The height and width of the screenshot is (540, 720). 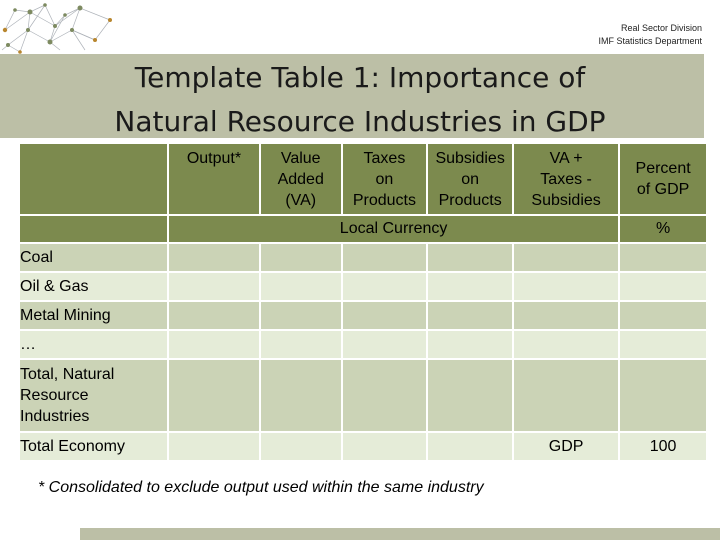 I want to click on network-graph-logo-icon, so click(x=56, y=28).